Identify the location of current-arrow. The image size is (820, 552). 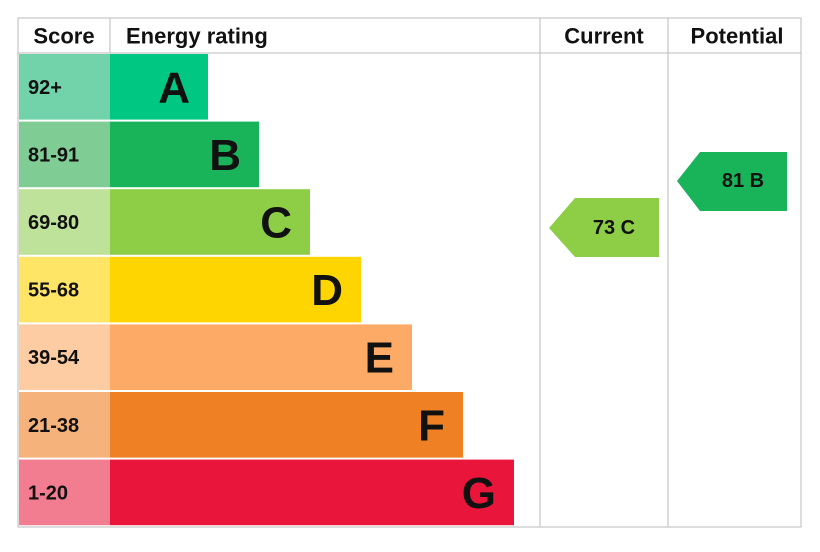
(604, 227).